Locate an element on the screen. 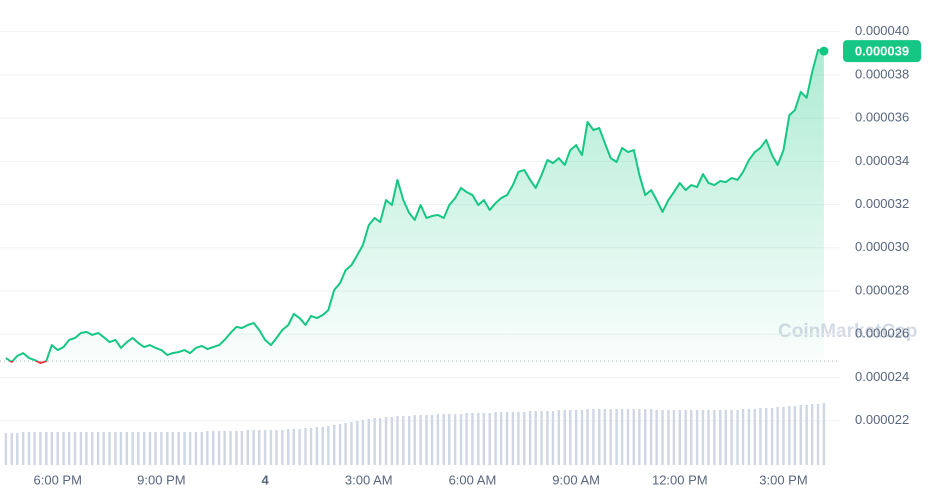 The image size is (928, 500). y-tick-label: 0.000026 is located at coordinates (882, 333).